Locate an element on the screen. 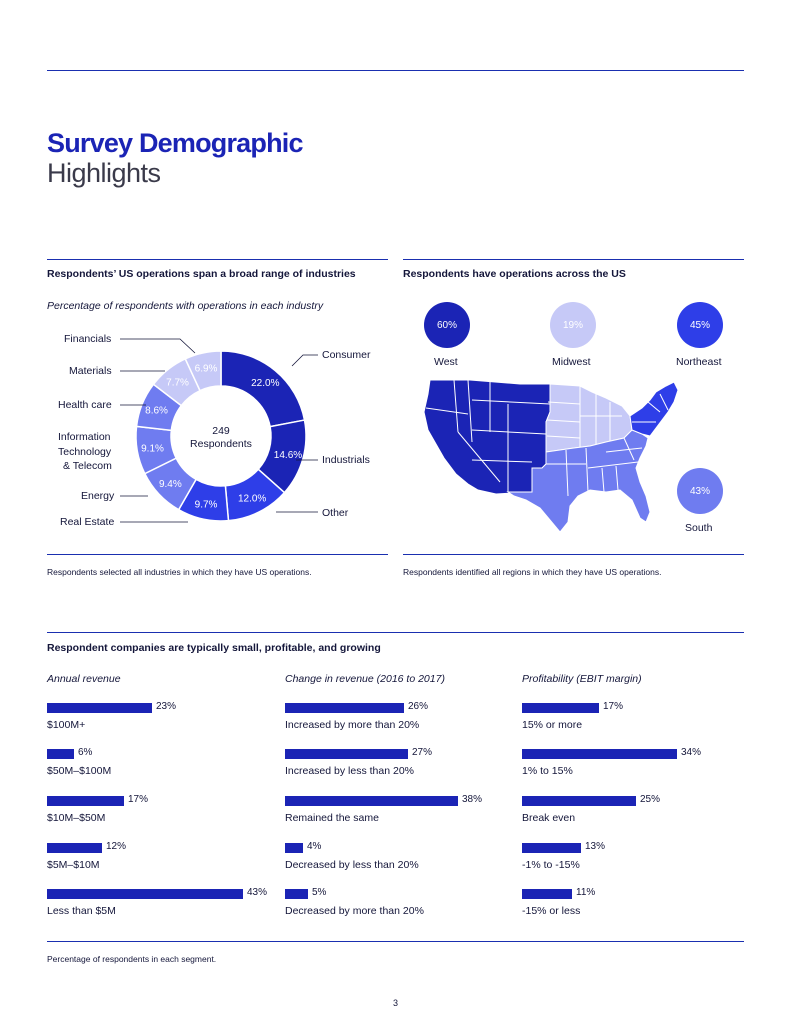  legend-industrials: Industrials is located at coordinates (346, 460).